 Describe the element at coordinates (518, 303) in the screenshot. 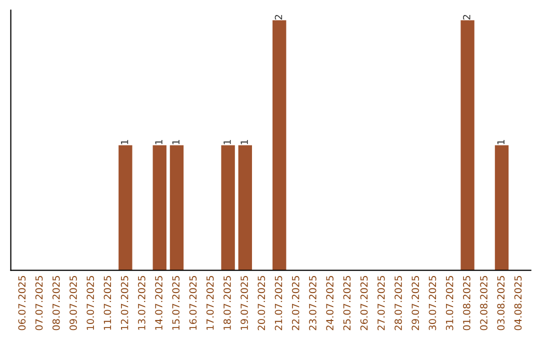

I see `x-tick-label: 04.08.2025` at that location.